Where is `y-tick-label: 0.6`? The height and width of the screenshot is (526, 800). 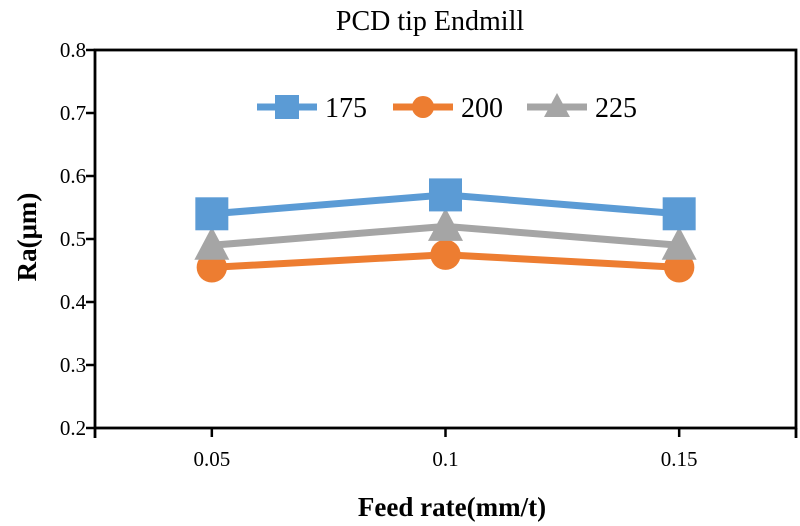 y-tick-label: 0.6 is located at coordinates (73, 176).